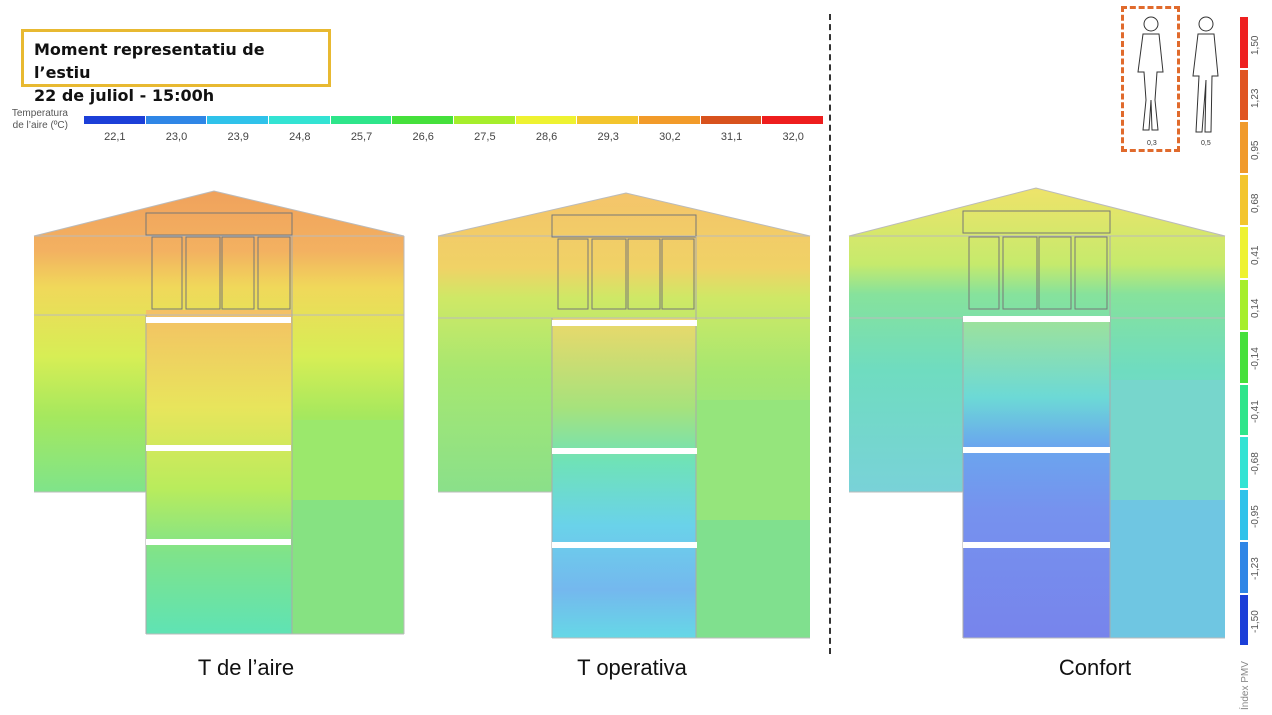  Describe the element at coordinates (1152, 143) in the screenshot. I see `figure-1-label: 0,3` at that location.